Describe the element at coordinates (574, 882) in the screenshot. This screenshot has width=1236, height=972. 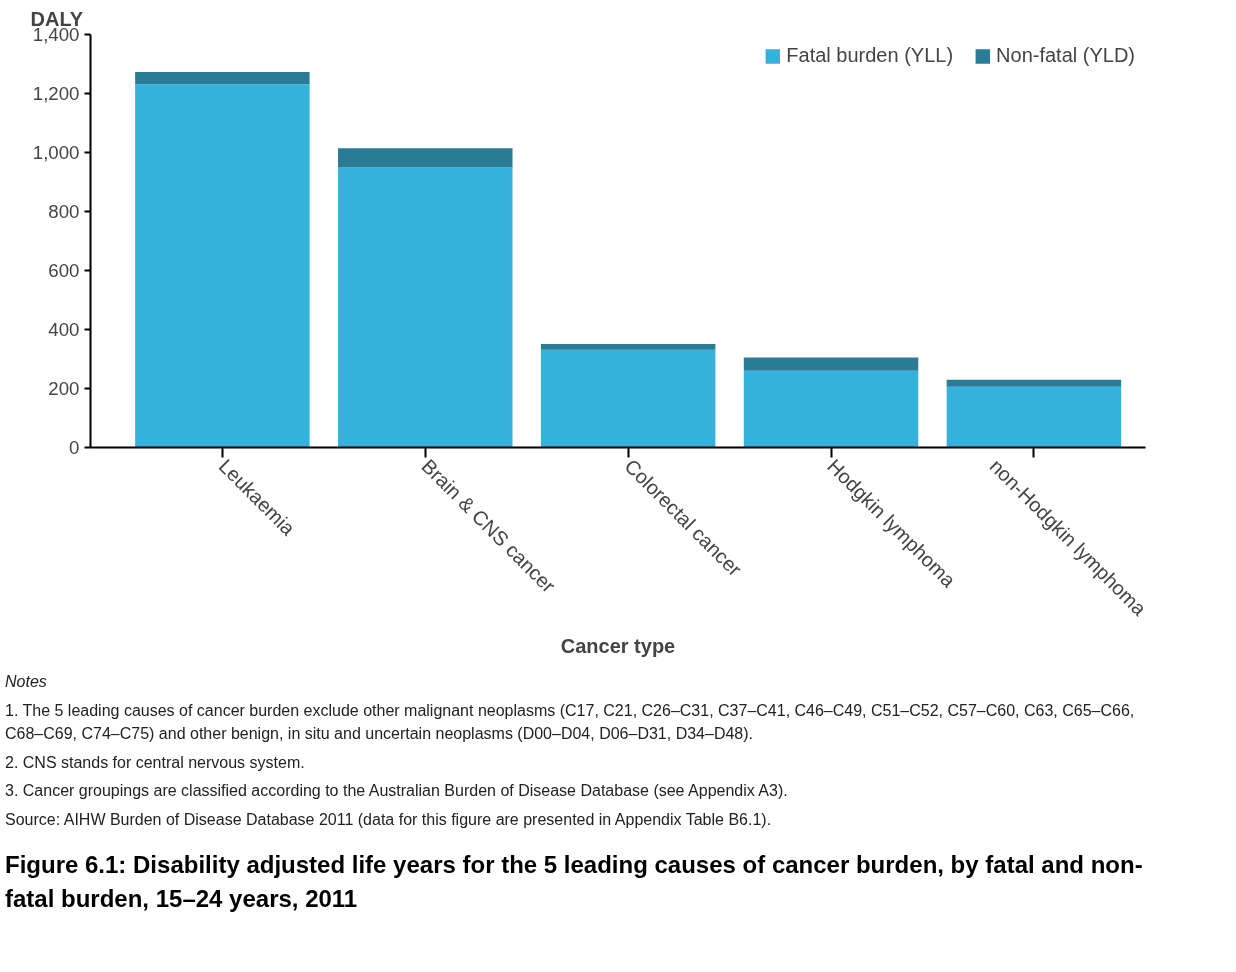
I see `text: Figure 6.1: Disability adjusted life years for the 5 leading causes of cancer burden, by fatal and non-fatal burden, 15–24 years, 2011` at that location.